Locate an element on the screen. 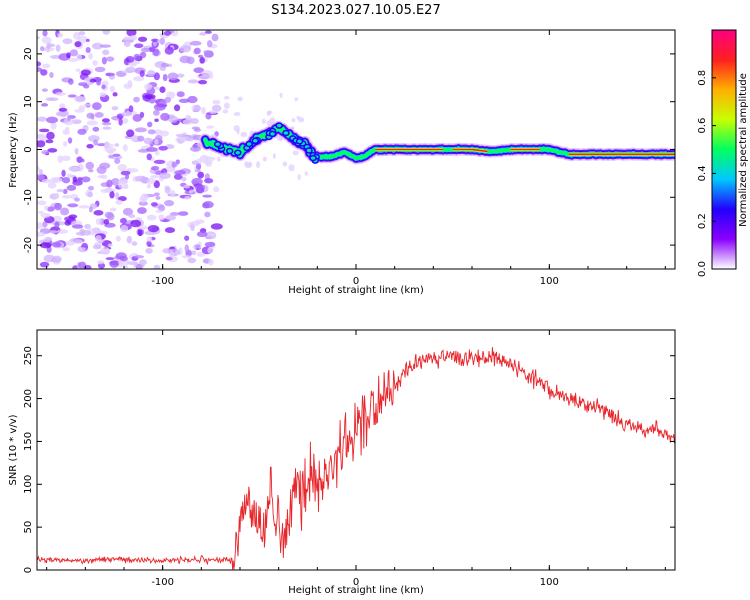 This screenshot has width=750, height=600. colorbar-tick-label: 0.4 is located at coordinates (702, 173).